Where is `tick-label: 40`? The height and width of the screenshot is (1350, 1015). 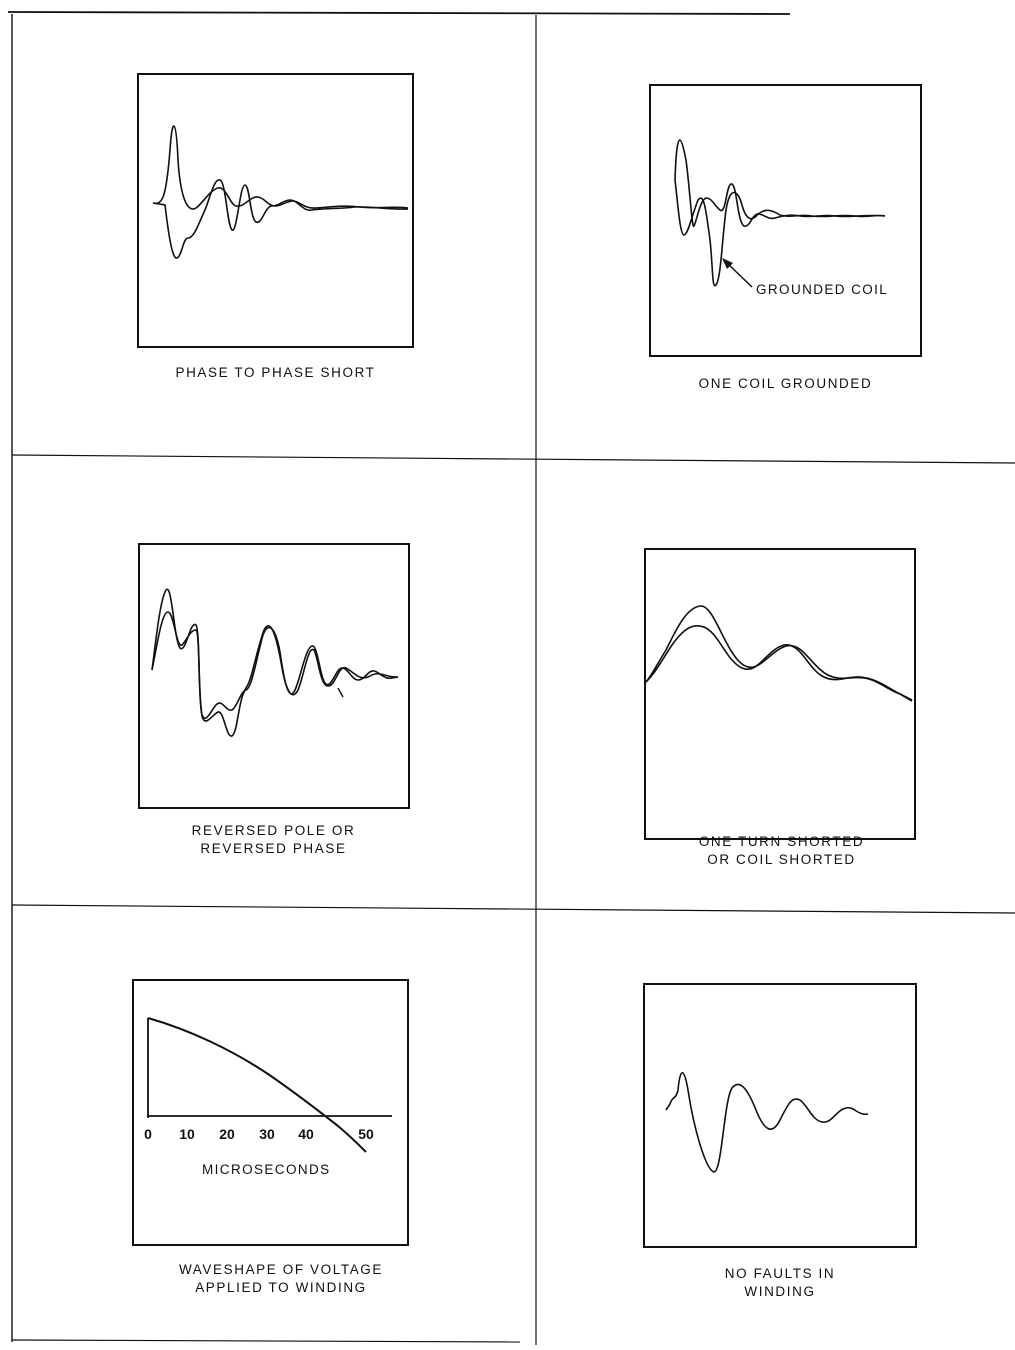 tick-label: 40 is located at coordinates (306, 1134).